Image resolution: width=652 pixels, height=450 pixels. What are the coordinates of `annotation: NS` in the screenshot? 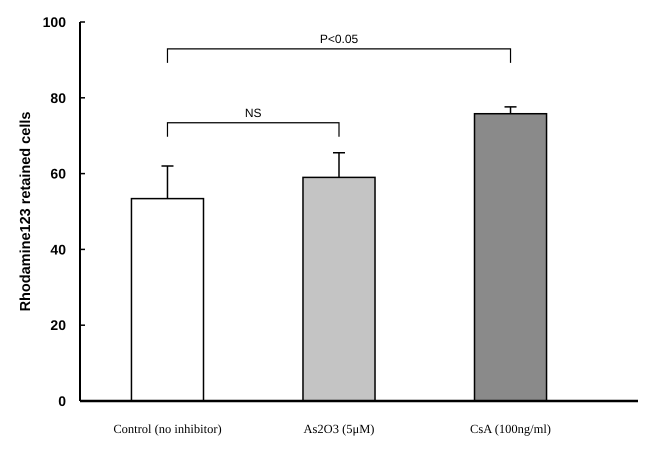 It's located at (253, 113).